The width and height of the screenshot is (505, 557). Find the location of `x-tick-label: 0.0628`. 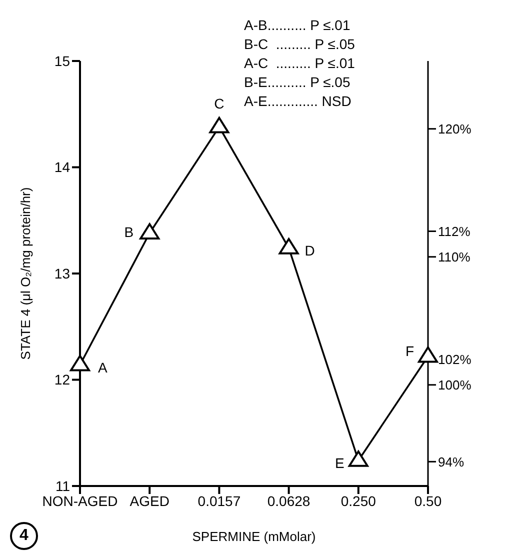

x-tick-label: 0.0628 is located at coordinates (288, 500).